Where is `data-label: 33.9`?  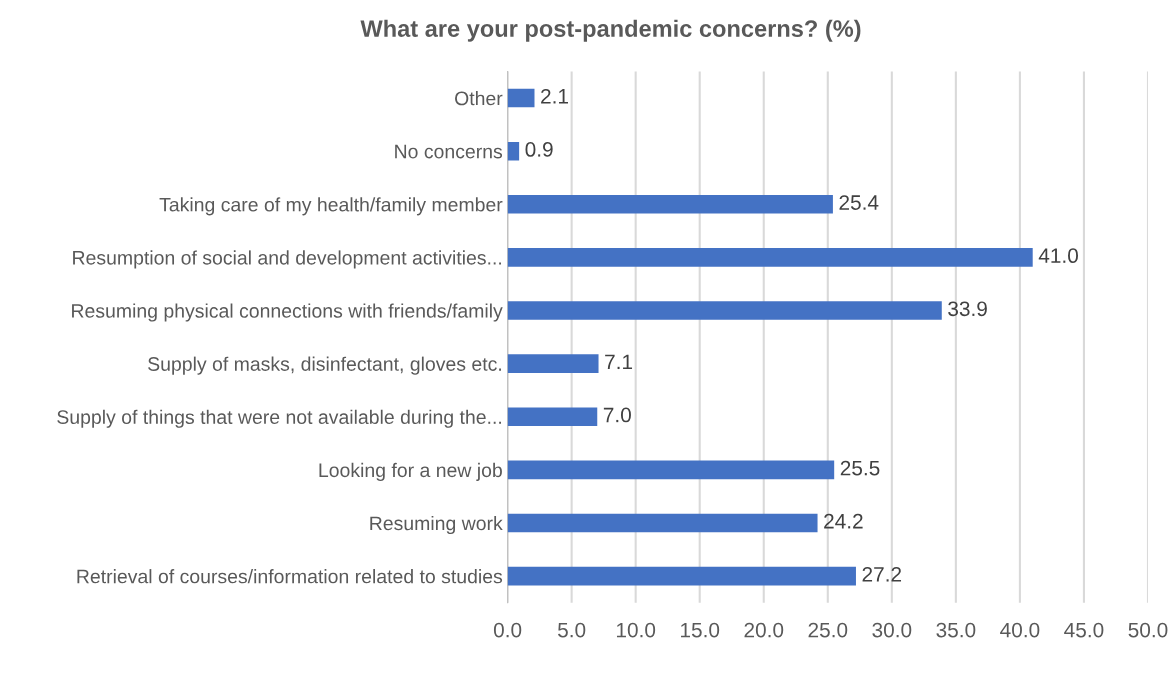 data-label: 33.9 is located at coordinates (967, 309).